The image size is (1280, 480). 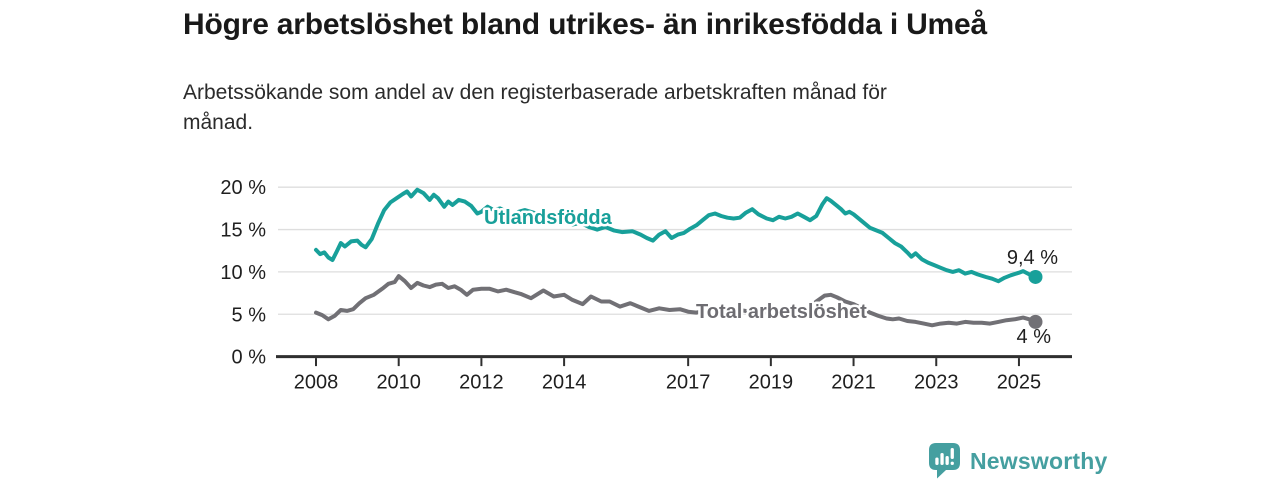 What do you see at coordinates (936, 383) in the screenshot?
I see `x-tick-label: 2023` at bounding box center [936, 383].